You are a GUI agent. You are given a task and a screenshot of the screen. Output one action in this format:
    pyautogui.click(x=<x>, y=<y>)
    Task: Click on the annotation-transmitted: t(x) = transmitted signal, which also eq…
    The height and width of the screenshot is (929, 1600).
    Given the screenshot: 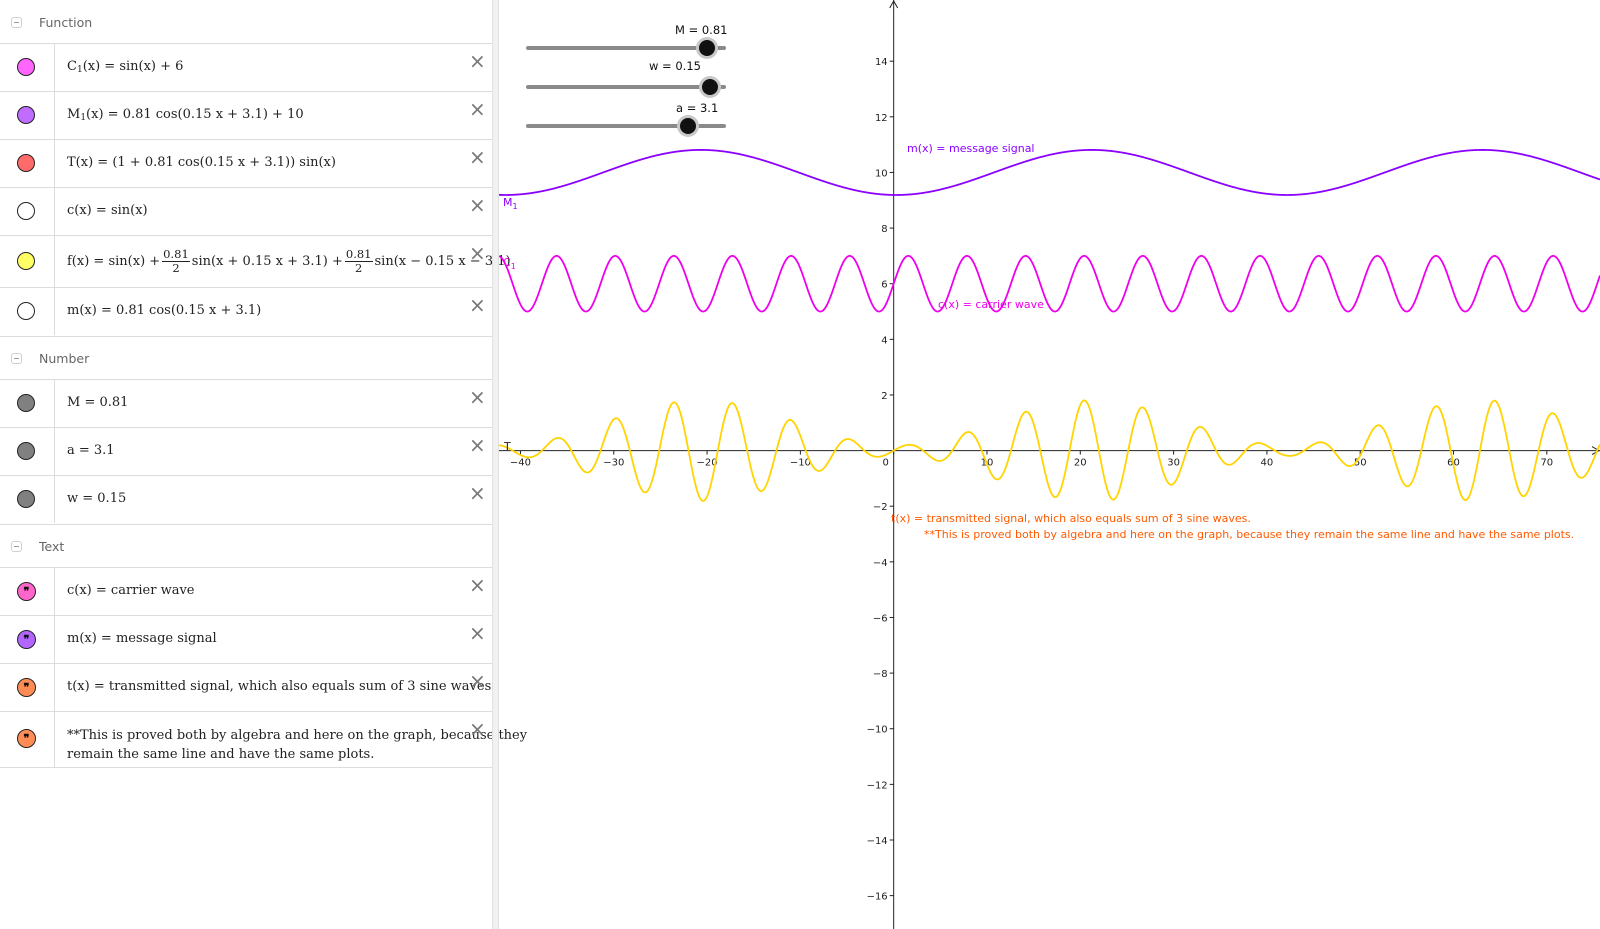 What is the action you would take?
    pyautogui.click(x=1071, y=518)
    